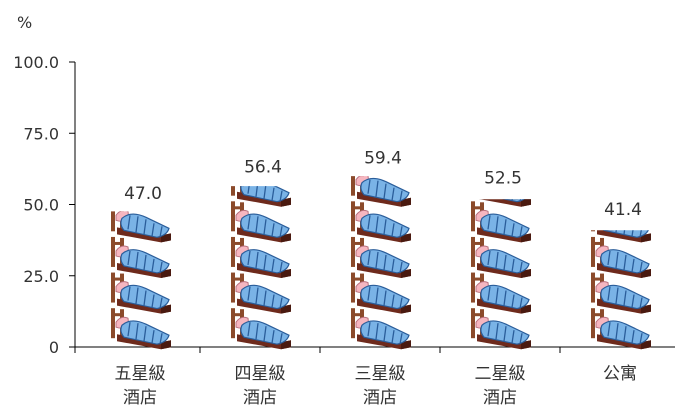  Describe the element at coordinates (54, 347) in the screenshot. I see `y-tick-label: 0` at that location.